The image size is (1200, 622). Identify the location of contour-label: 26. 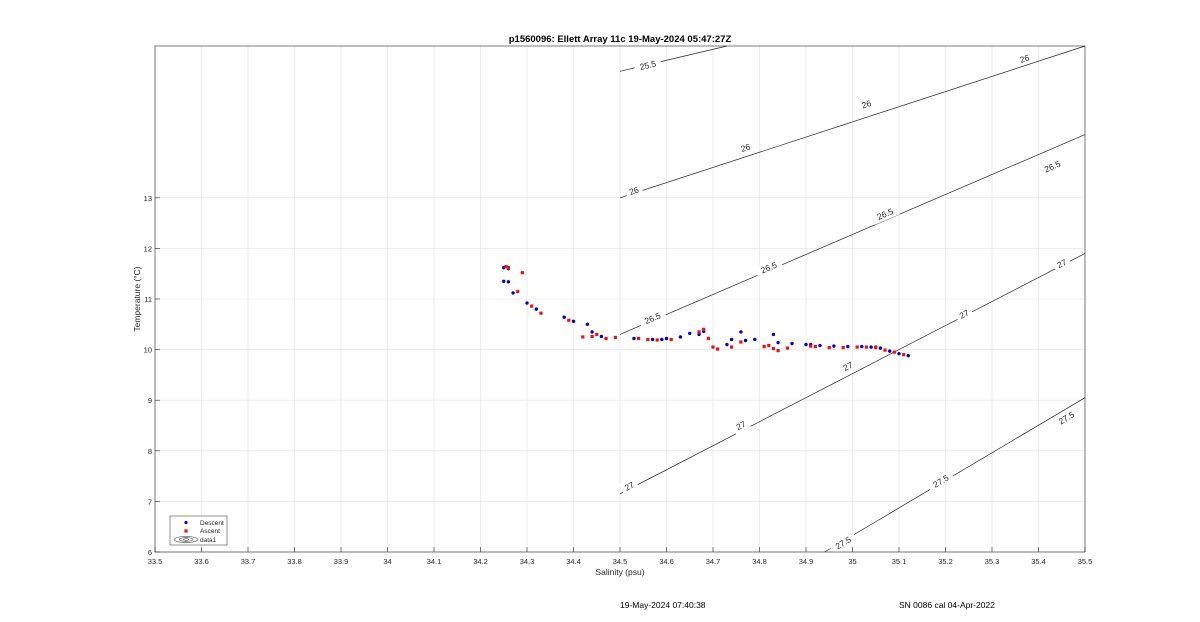
(866, 104).